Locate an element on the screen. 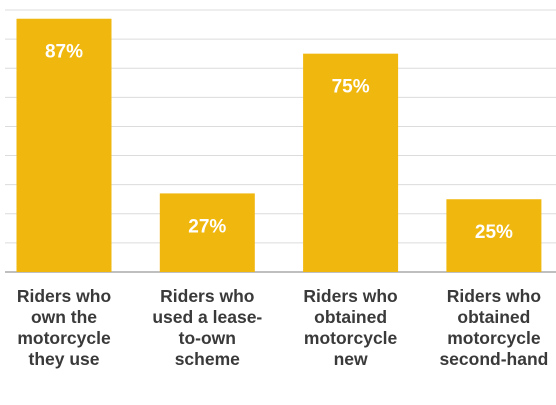 This screenshot has width=556, height=405. value-label: 25% is located at coordinates (494, 232).